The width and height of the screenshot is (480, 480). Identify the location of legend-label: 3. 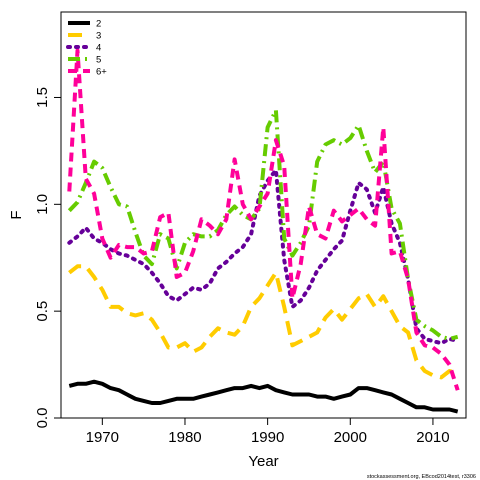
(98, 36).